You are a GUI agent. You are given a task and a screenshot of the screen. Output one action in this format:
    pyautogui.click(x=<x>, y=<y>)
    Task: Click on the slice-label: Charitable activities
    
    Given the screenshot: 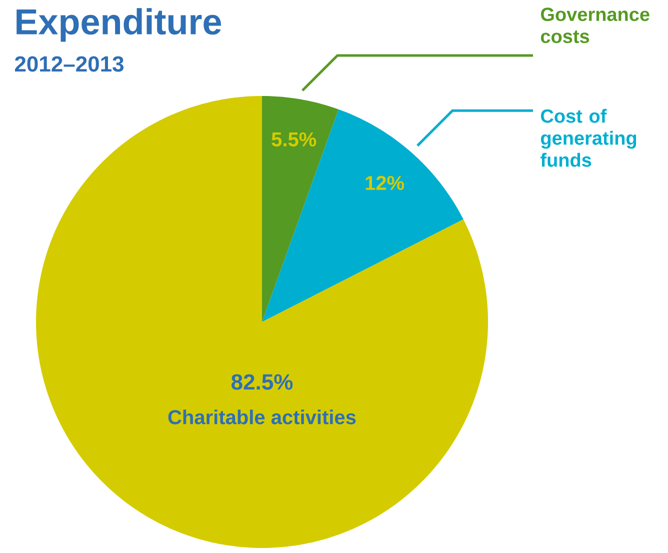 What is the action you would take?
    pyautogui.click(x=262, y=417)
    